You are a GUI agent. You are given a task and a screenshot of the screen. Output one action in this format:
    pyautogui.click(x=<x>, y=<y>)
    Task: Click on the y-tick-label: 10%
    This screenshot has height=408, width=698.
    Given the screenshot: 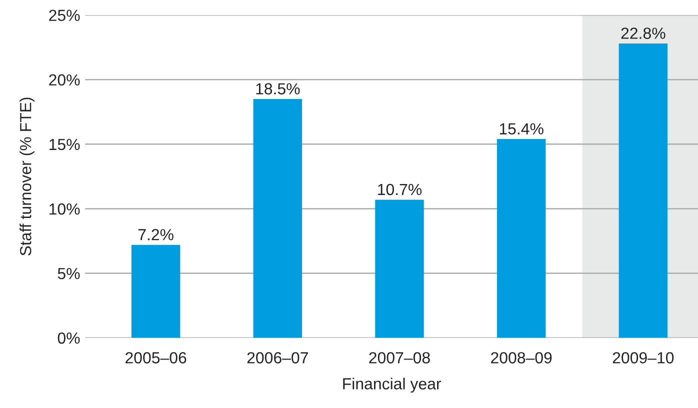 What is the action you would take?
    pyautogui.click(x=65, y=209)
    